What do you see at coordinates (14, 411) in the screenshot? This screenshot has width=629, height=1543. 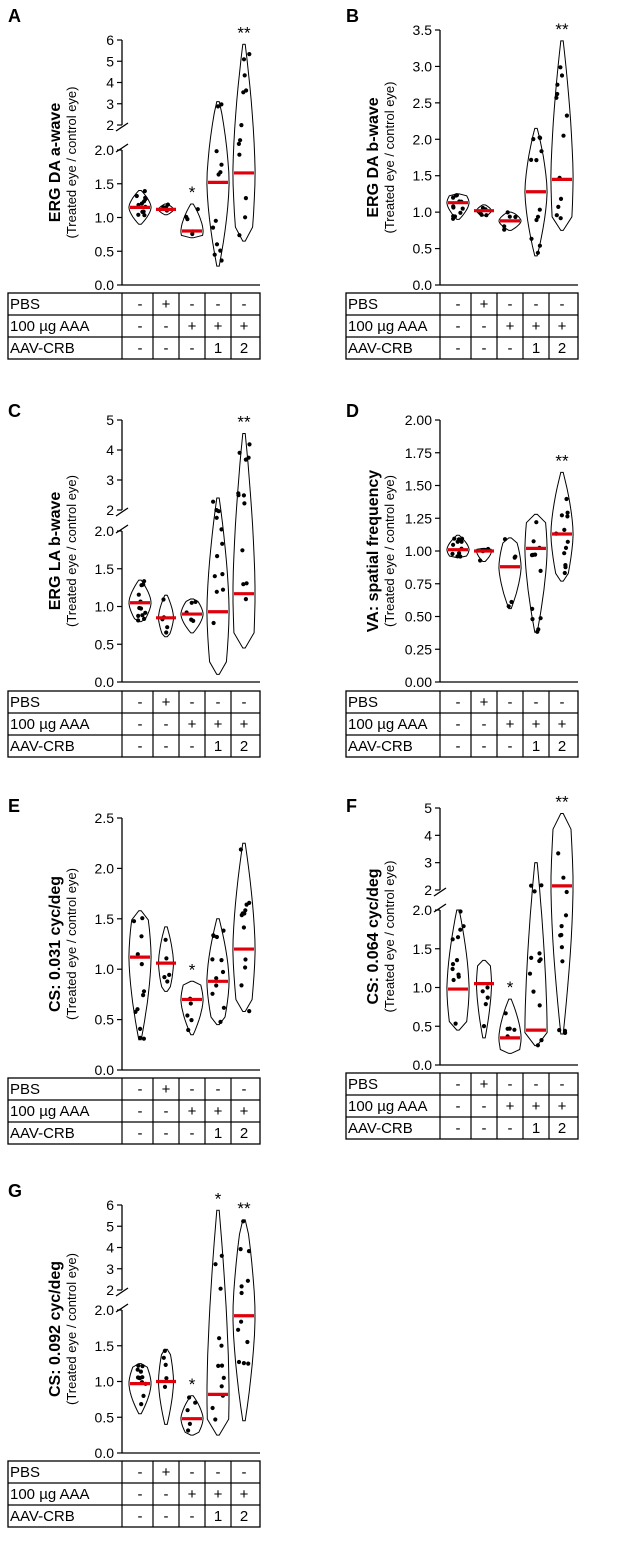 I see `panel-letter: C` at bounding box center [14, 411].